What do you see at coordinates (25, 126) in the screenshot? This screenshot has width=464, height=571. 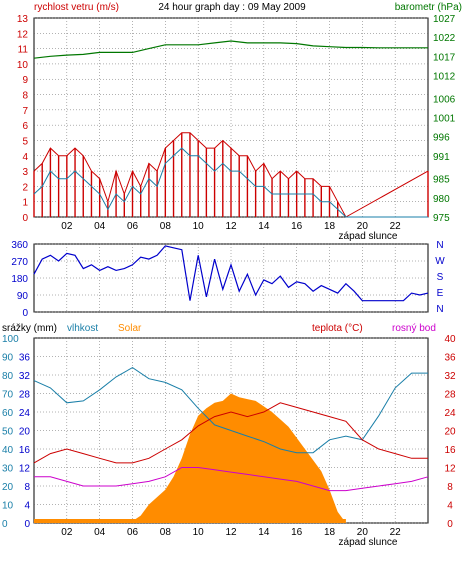 I see `wind-y-tick-label: 6` at bounding box center [25, 126].